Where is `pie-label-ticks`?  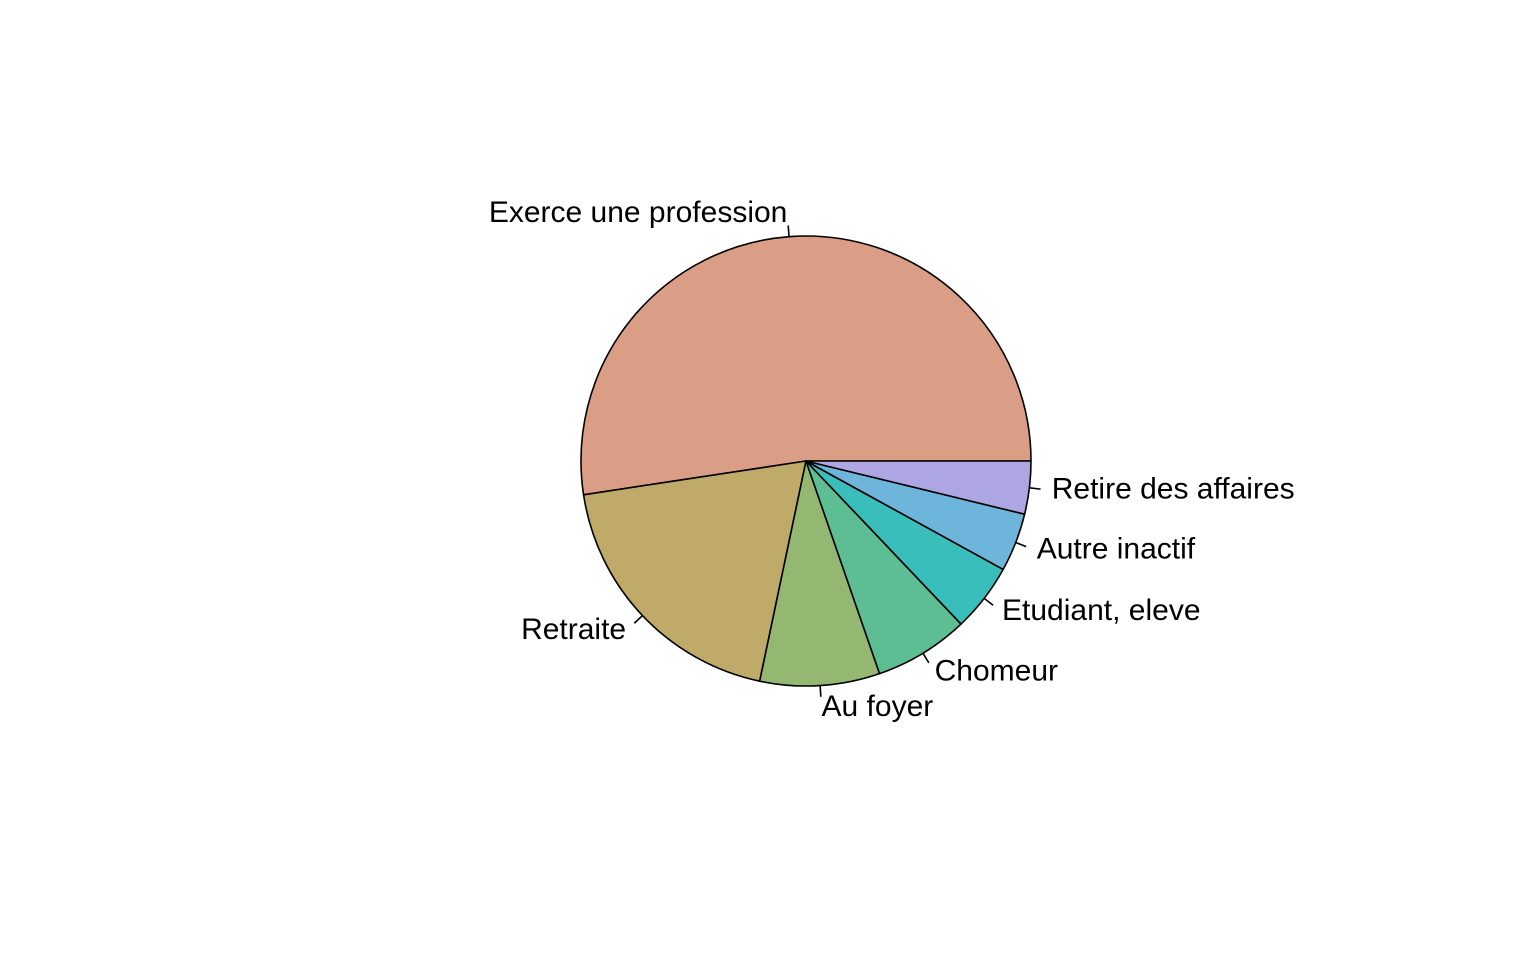
pie-label-ticks is located at coordinates (837, 461).